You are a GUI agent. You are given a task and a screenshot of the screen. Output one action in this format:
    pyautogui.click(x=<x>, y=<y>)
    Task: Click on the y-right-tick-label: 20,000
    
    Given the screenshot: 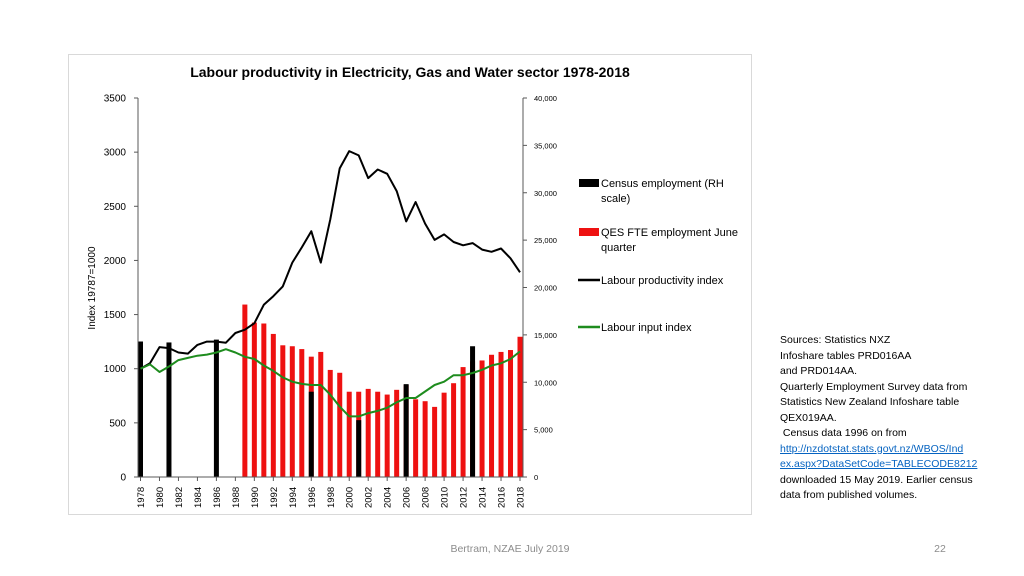 What is the action you would take?
    pyautogui.click(x=545, y=288)
    